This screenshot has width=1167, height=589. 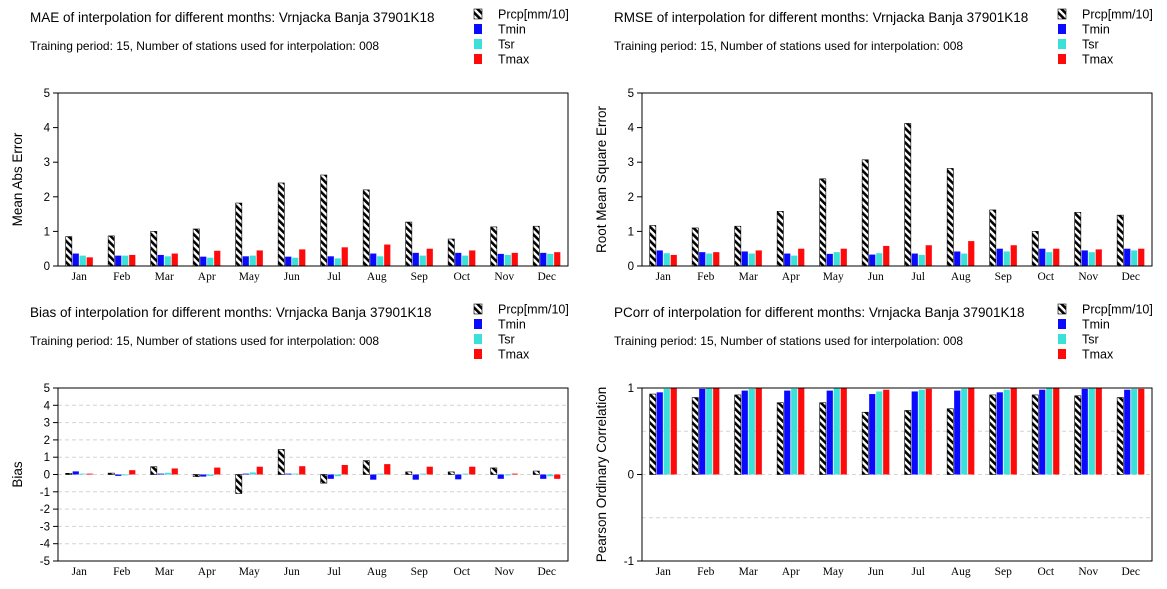 I want to click on bar-tmin-feb, so click(x=702, y=259).